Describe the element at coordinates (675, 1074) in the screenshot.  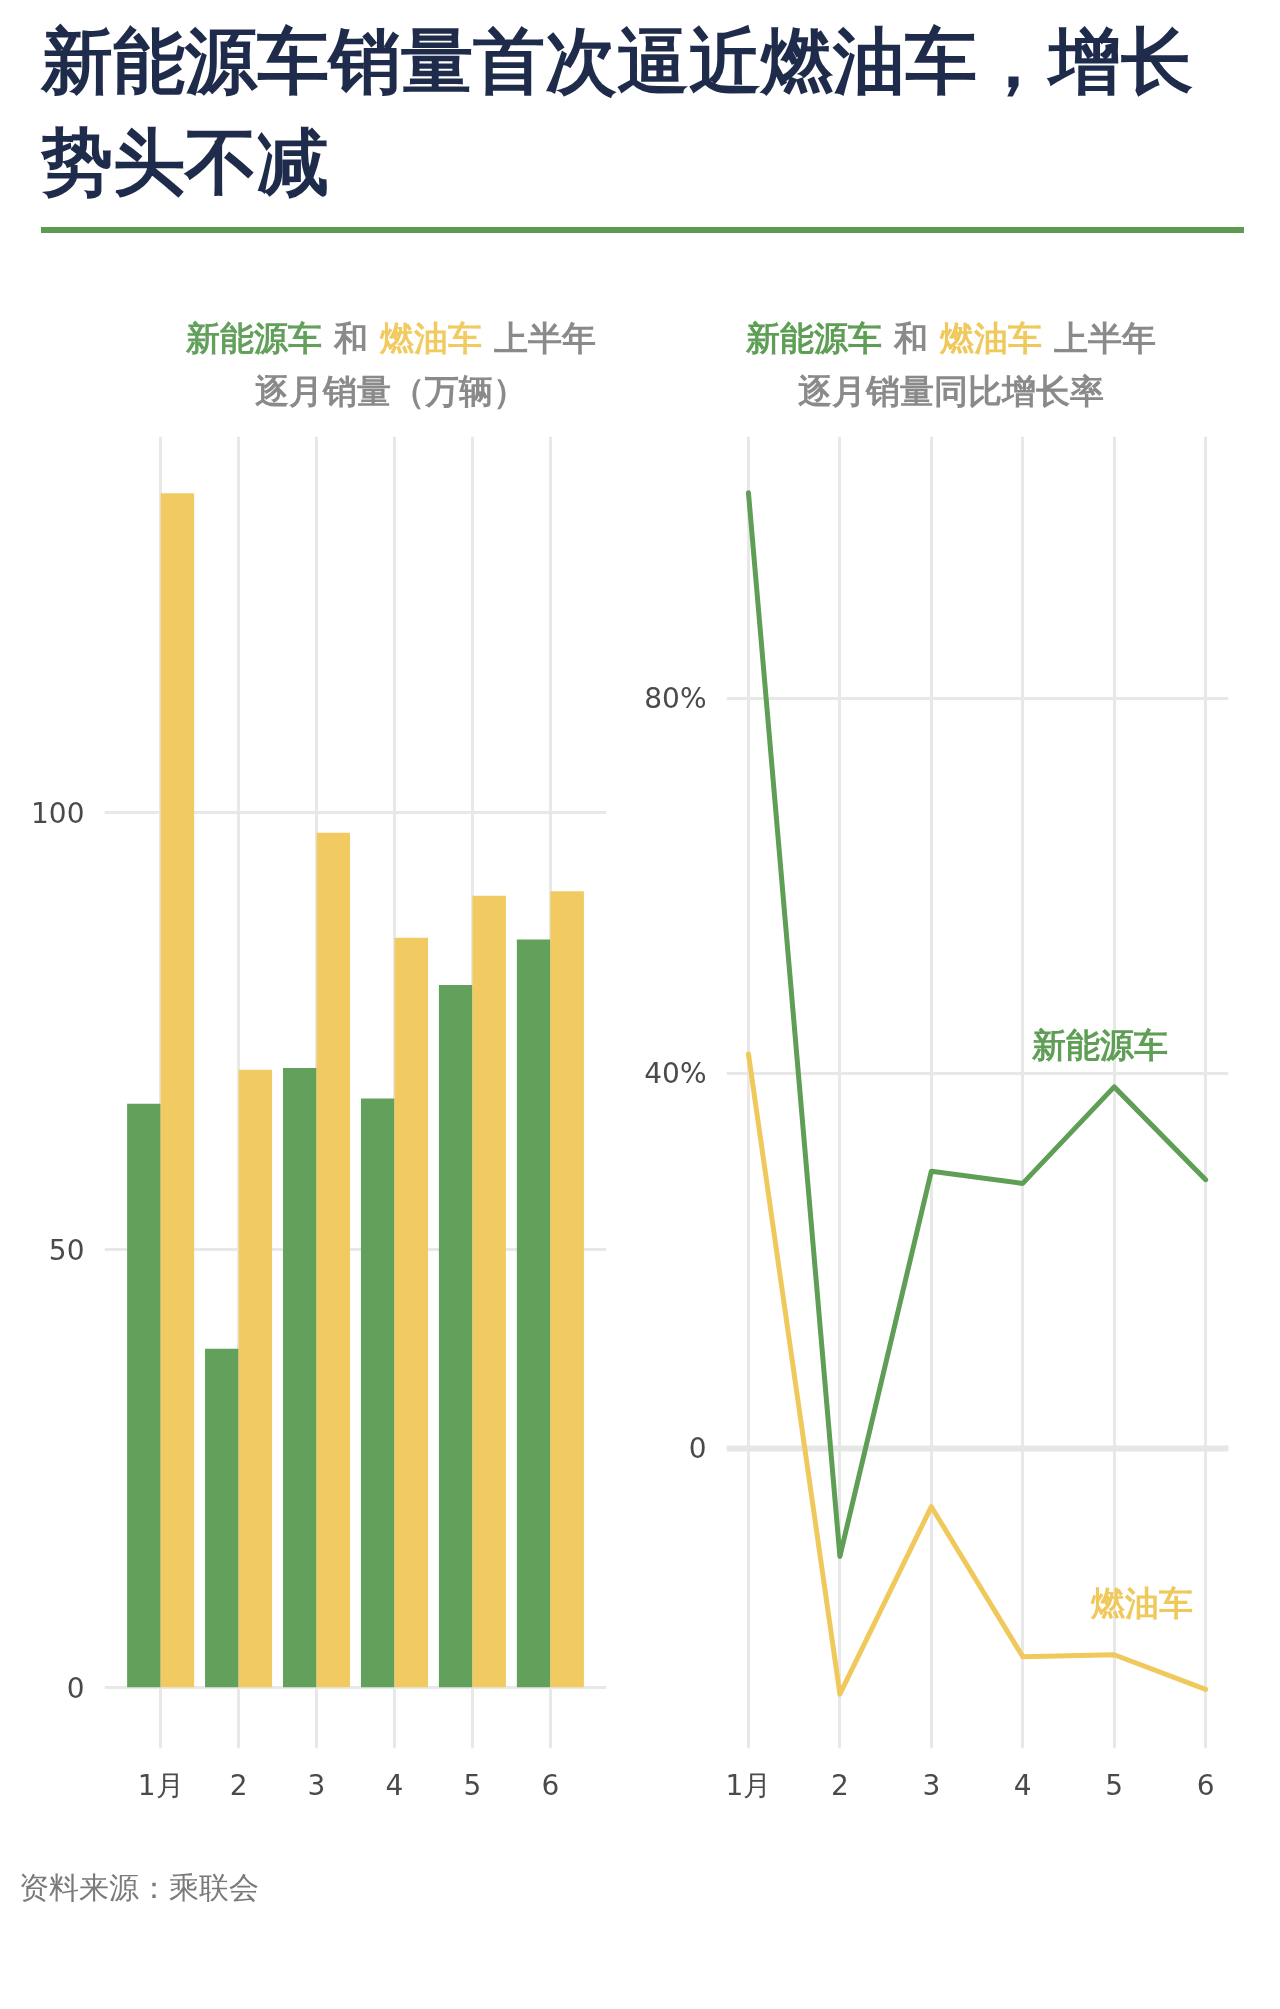
I see `y-tick-label: 40%` at that location.